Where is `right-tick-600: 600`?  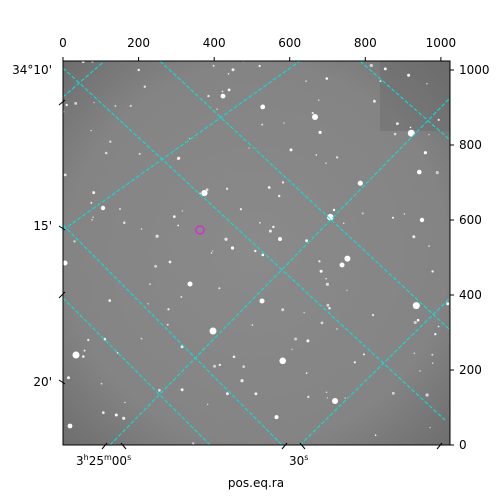 right-tick-600: 600 is located at coordinates (470, 220).